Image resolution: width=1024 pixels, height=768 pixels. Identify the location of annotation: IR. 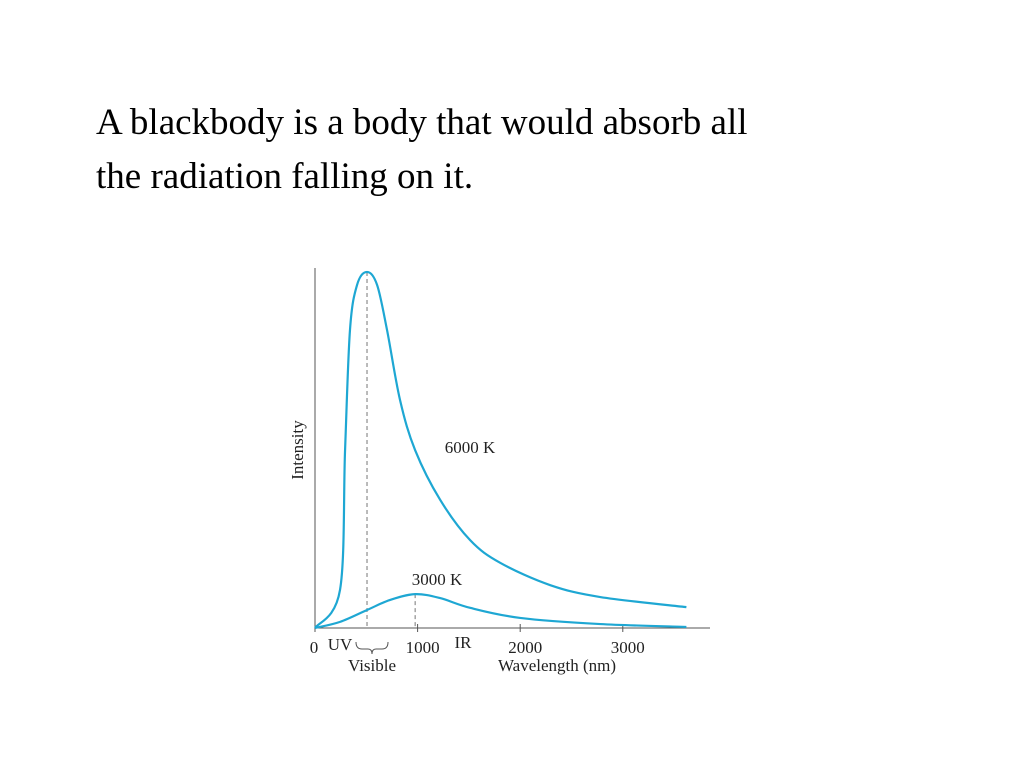
(464, 642).